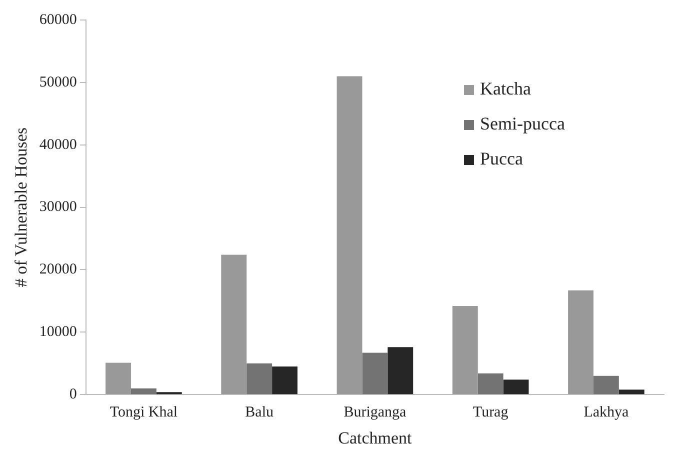 This screenshot has height=461, width=676. What do you see at coordinates (375, 438) in the screenshot?
I see `x-axis-title: Catchment` at bounding box center [375, 438].